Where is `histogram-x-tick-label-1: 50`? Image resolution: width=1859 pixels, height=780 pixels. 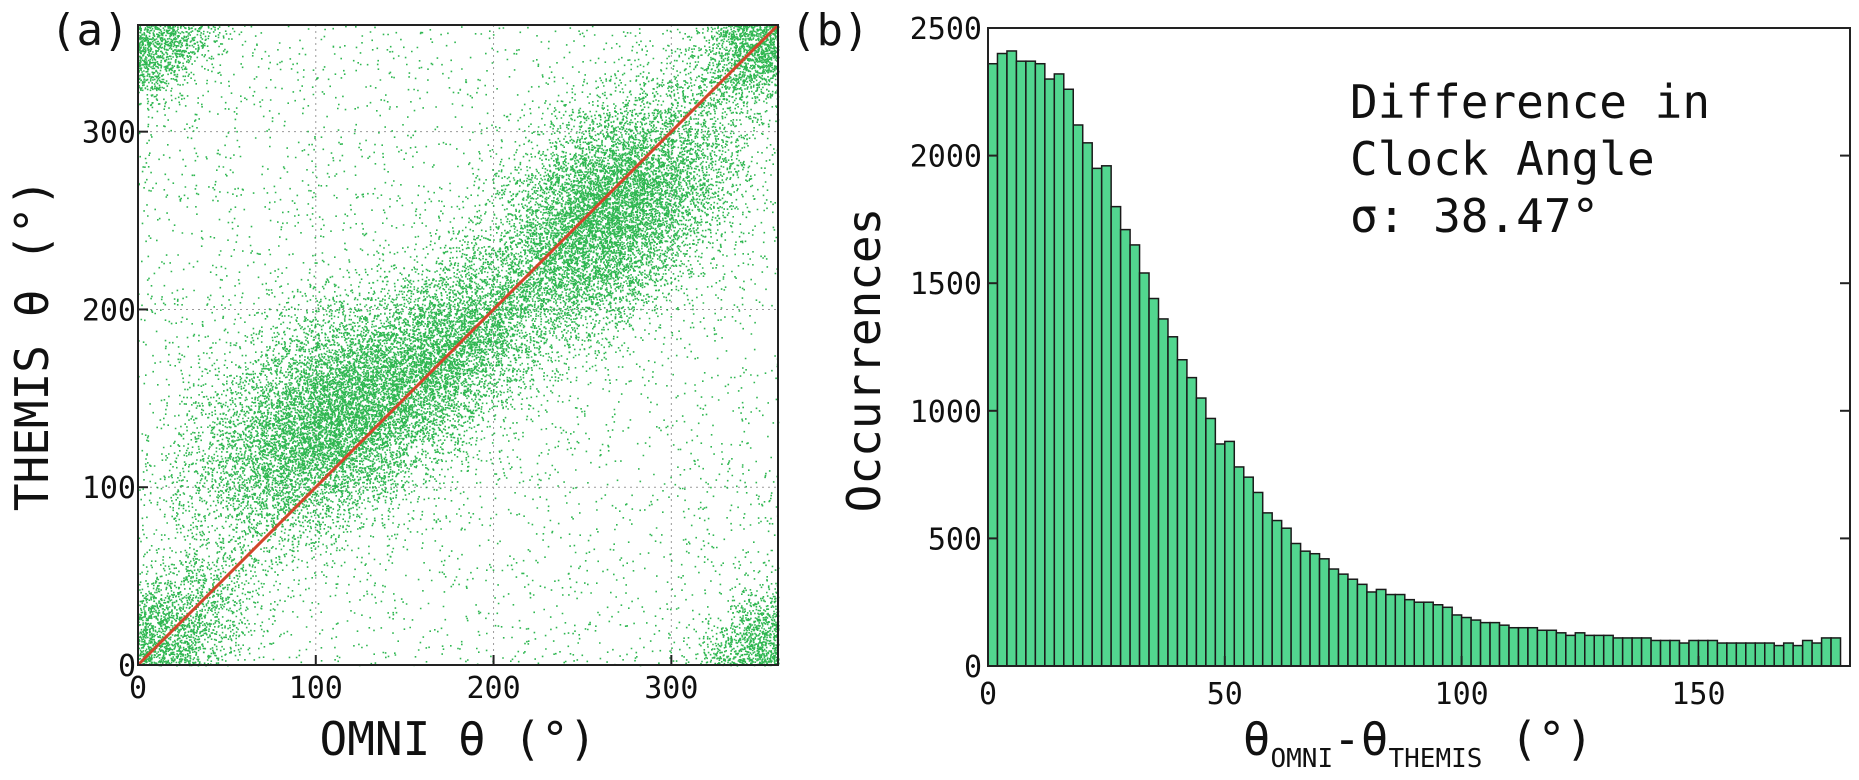 histogram-x-tick-label-1: 50 is located at coordinates (1225, 694).